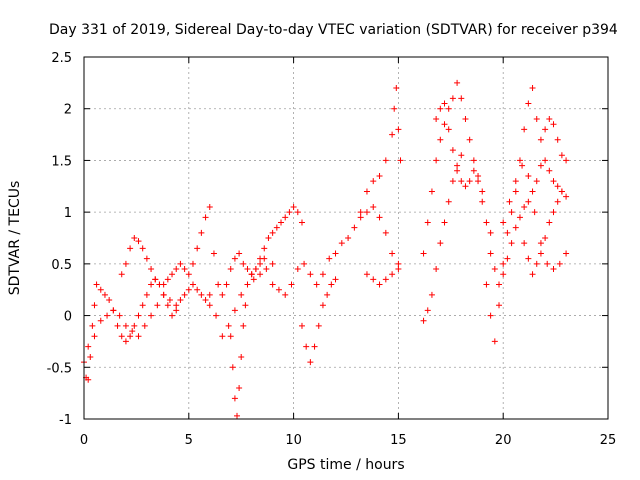  I want to click on x-tick-label: 0, so click(84, 440).